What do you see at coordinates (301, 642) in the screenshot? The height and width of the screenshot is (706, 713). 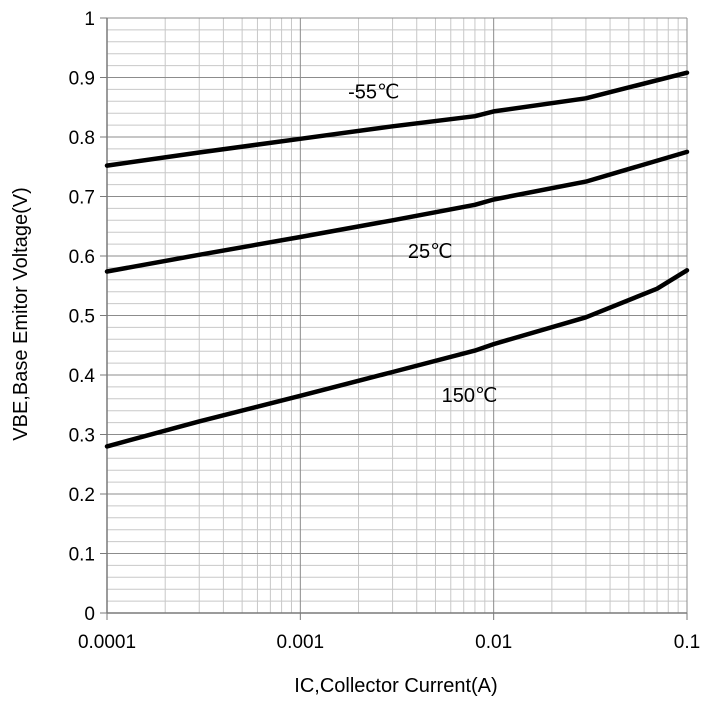 I see `x-tick-label: 0.001` at bounding box center [301, 642].